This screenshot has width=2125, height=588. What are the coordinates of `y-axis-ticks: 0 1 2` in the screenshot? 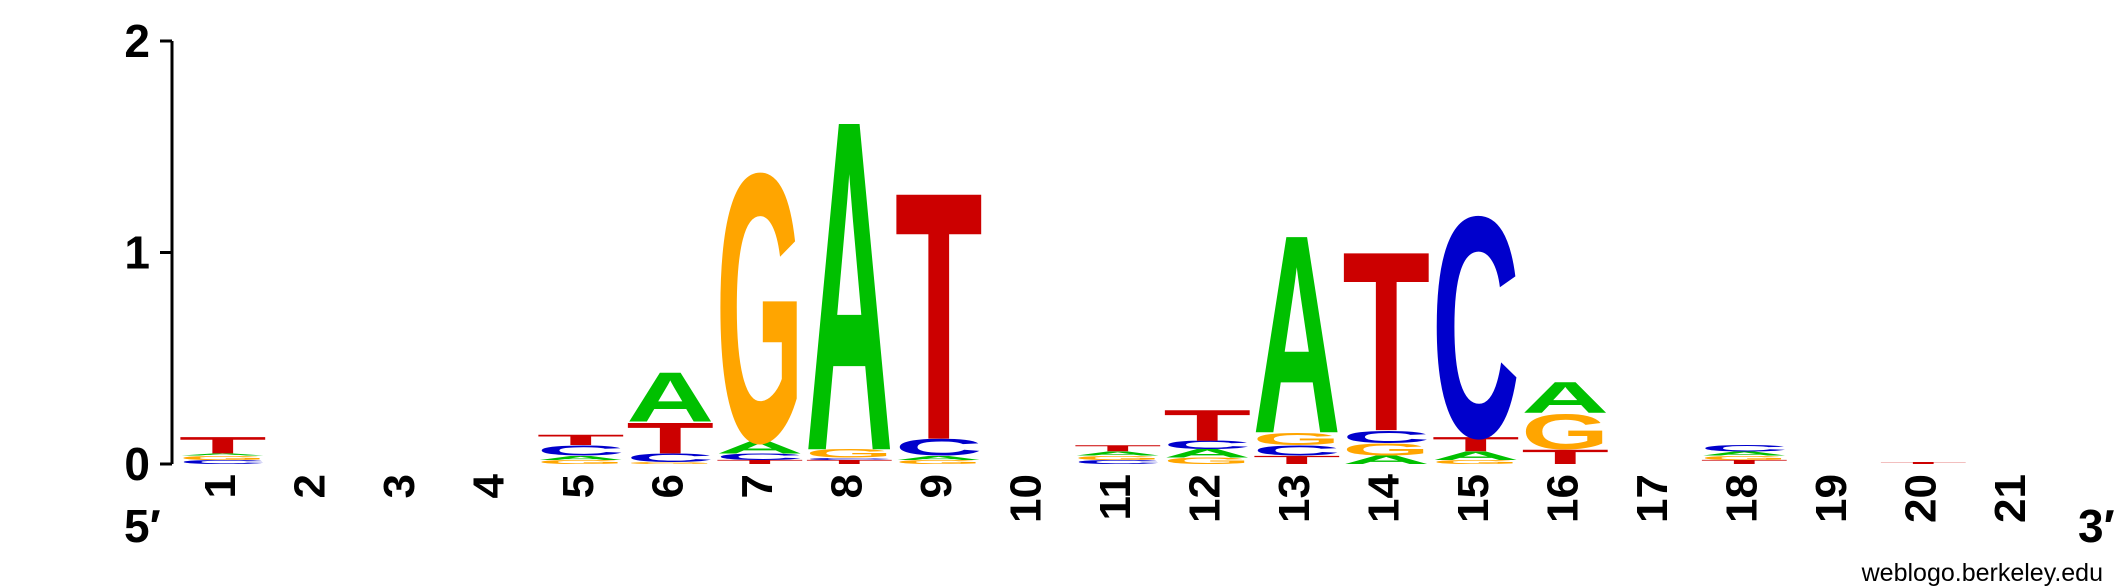 It's located at (148, 252).